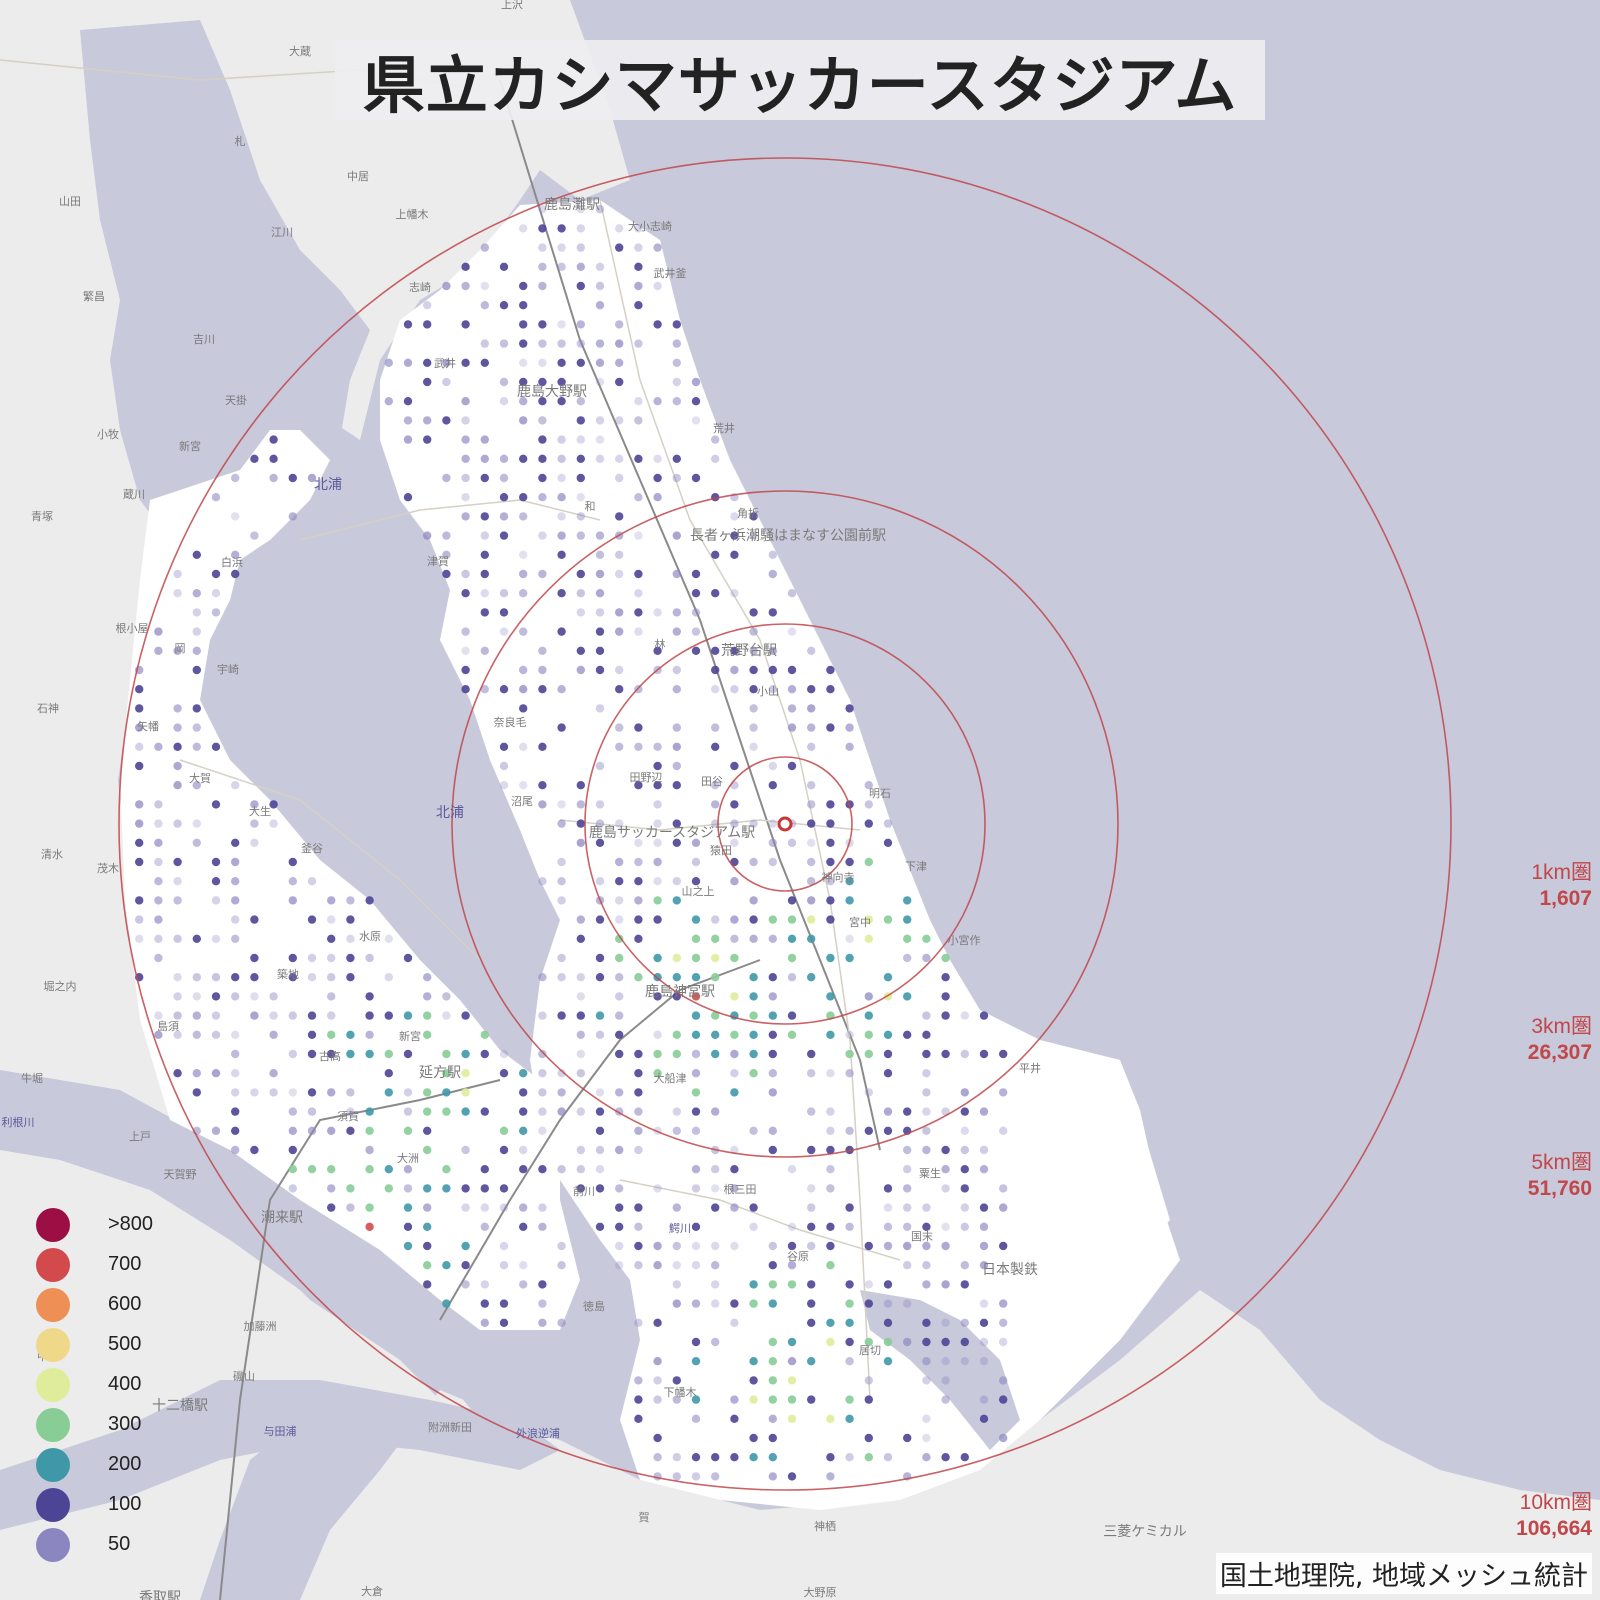  I want to click on place-label: 宇崎, so click(228, 669).